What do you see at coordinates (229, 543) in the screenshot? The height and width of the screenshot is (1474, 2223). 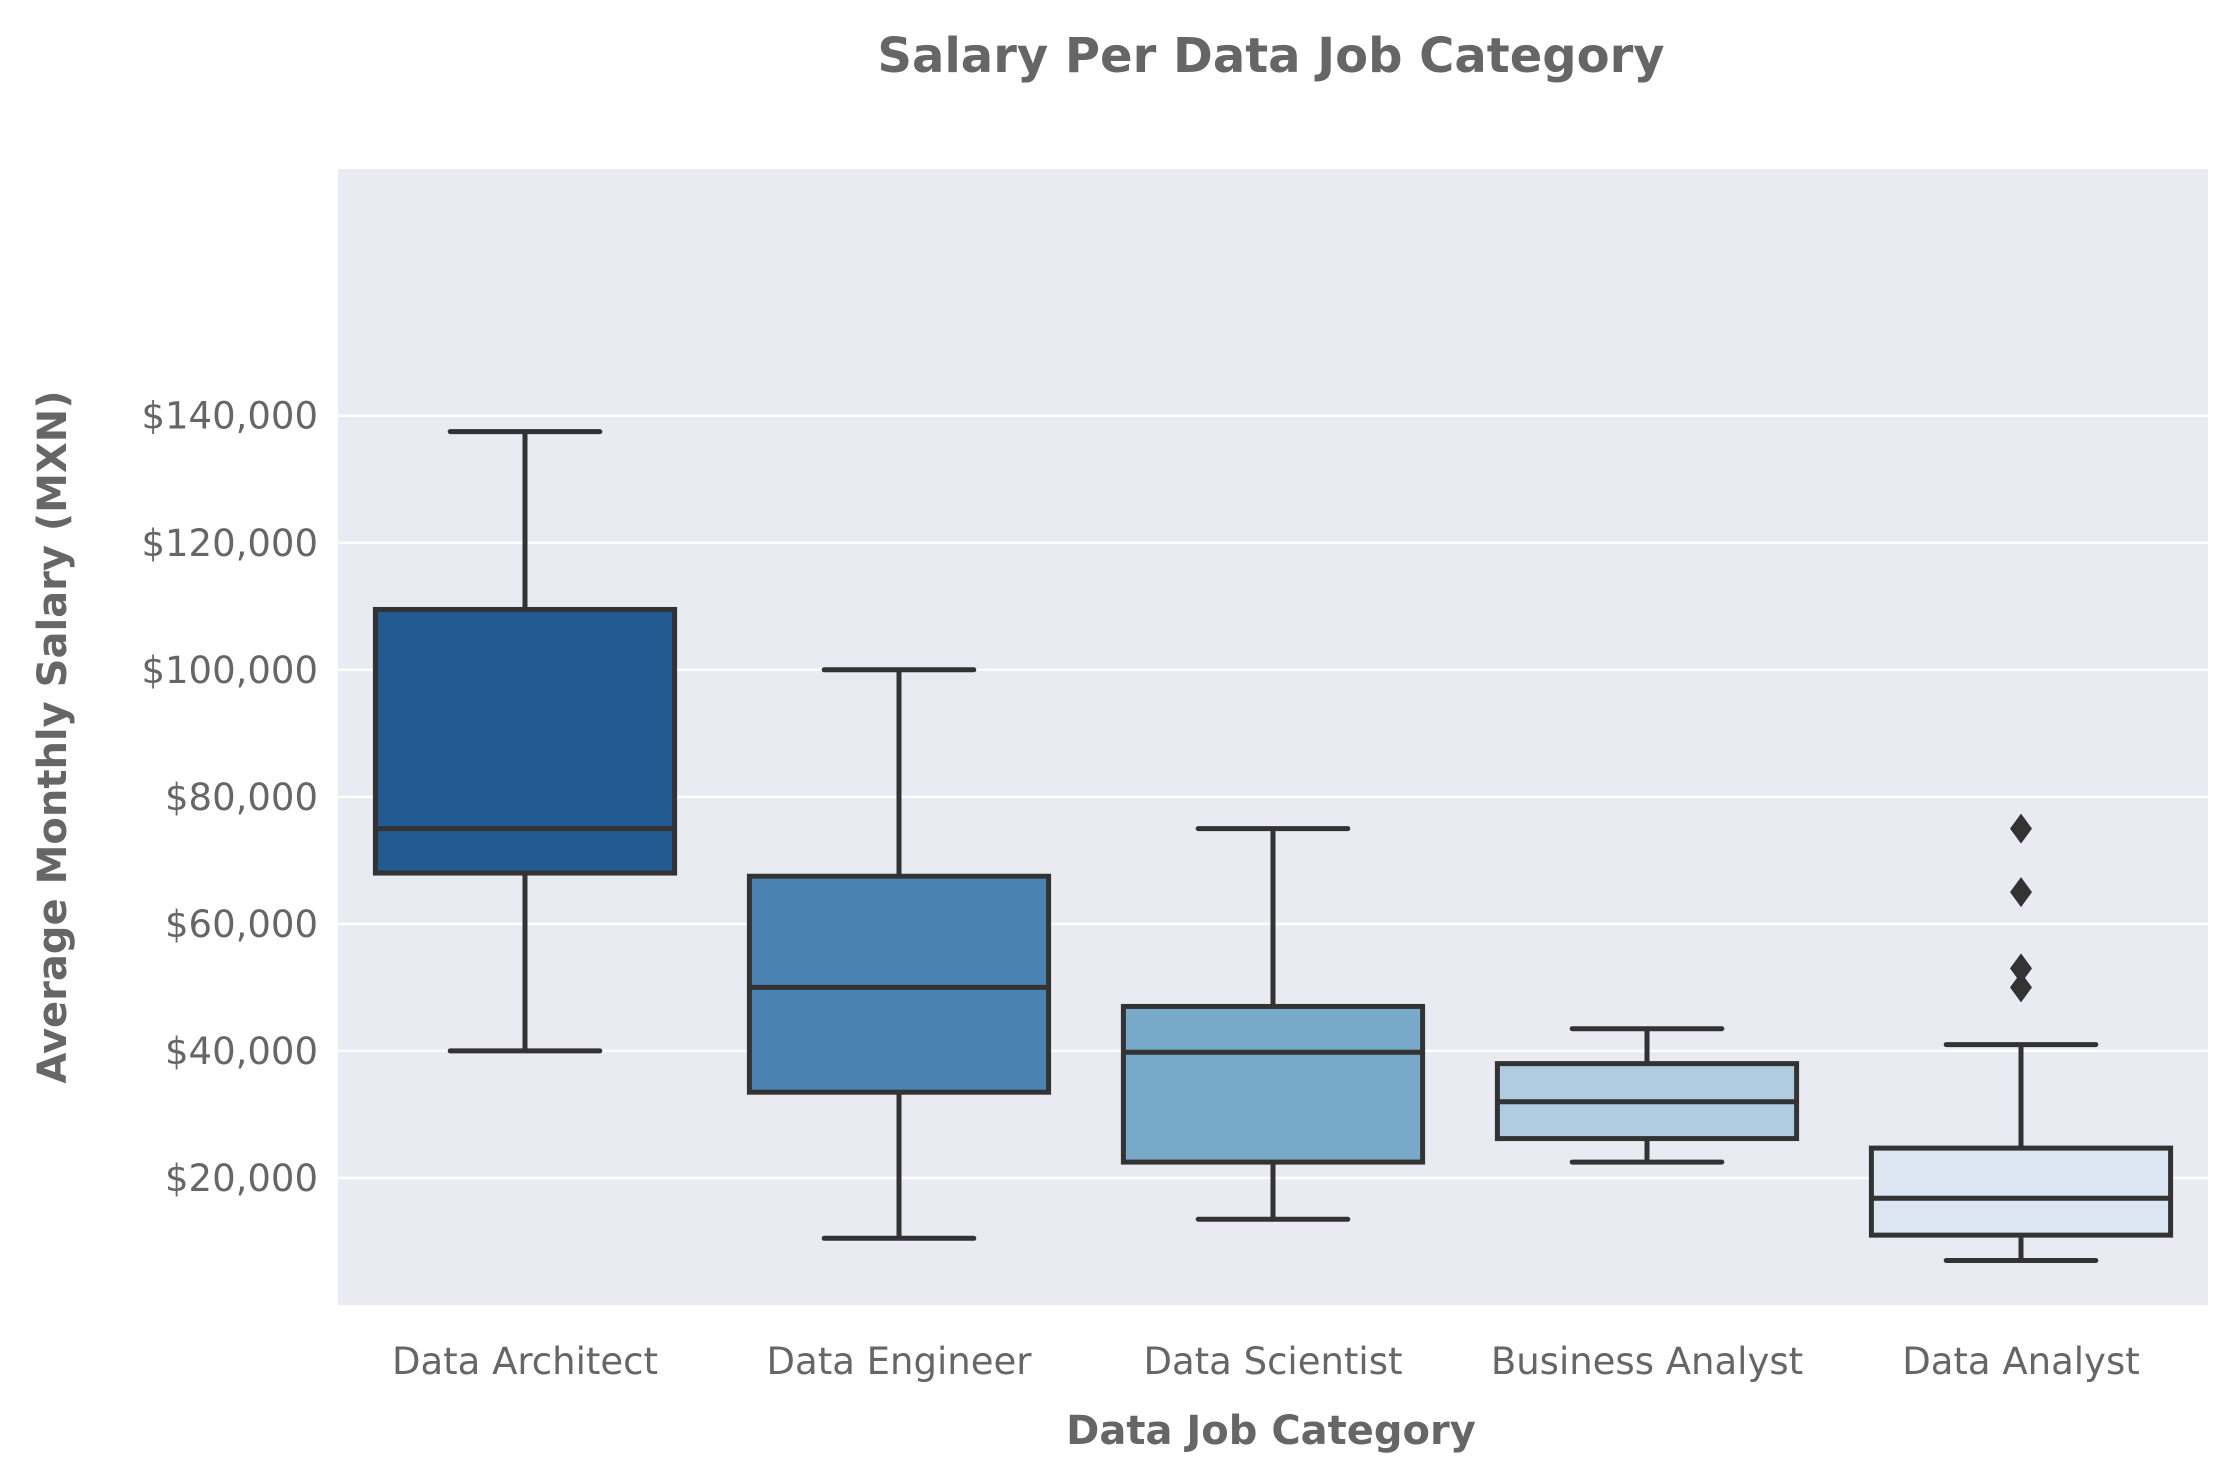 I see `y-tick-label: $120,000` at bounding box center [229, 543].